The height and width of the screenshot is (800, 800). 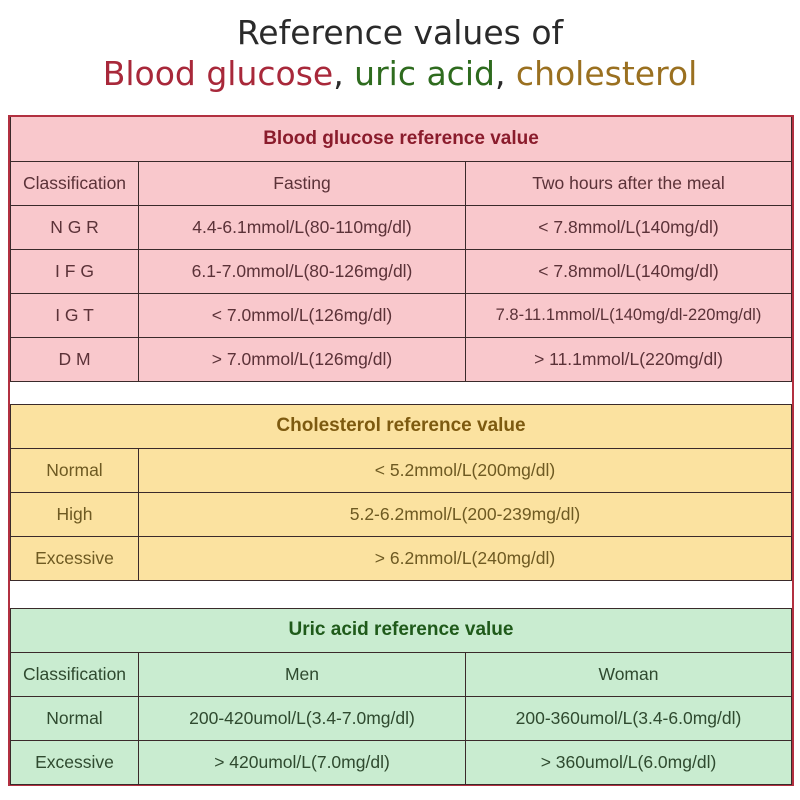 What do you see at coordinates (465, 470) in the screenshot?
I see `cell: < 5.2mmol/L(200mg/dl)` at bounding box center [465, 470].